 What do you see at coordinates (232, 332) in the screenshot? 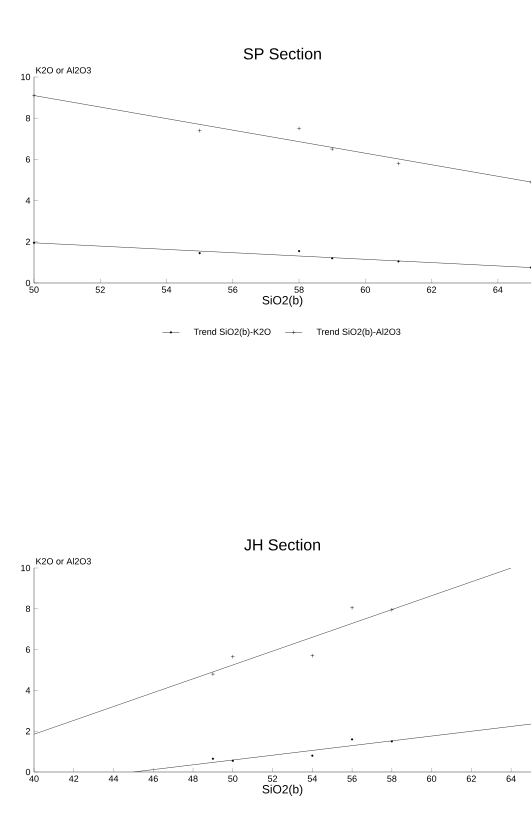
I see `legend-label: Trend SiO2(b)-K2O` at bounding box center [232, 332].